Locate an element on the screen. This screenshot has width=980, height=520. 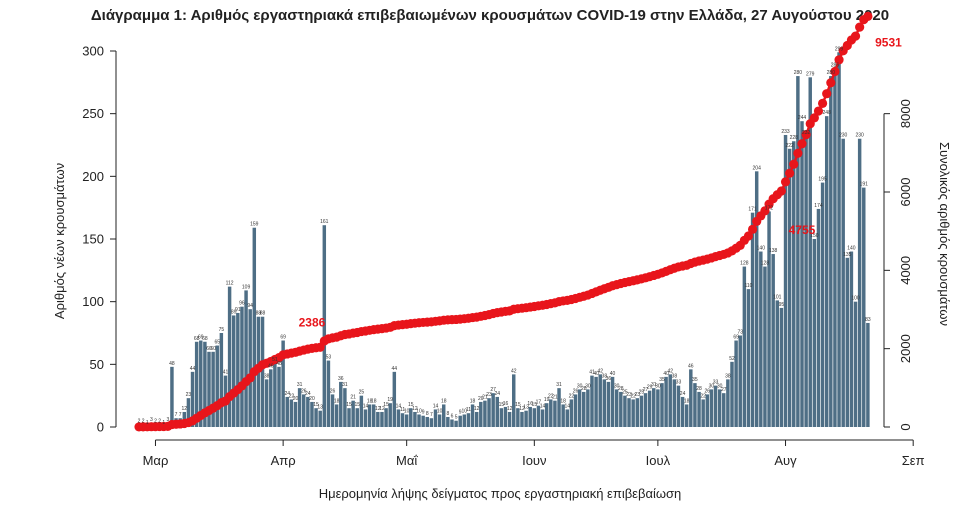
bar-value-label: 20 is located at coordinates (312, 399).